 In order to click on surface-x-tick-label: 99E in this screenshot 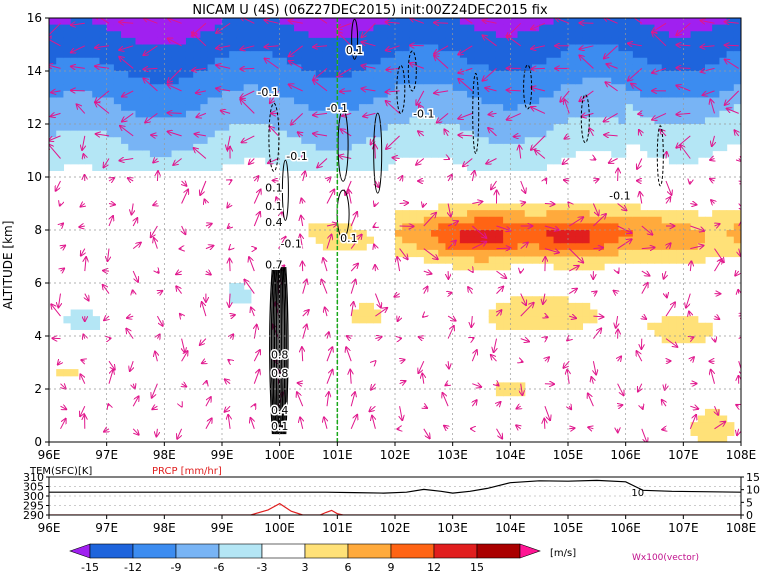, I will do `click(222, 528)`.